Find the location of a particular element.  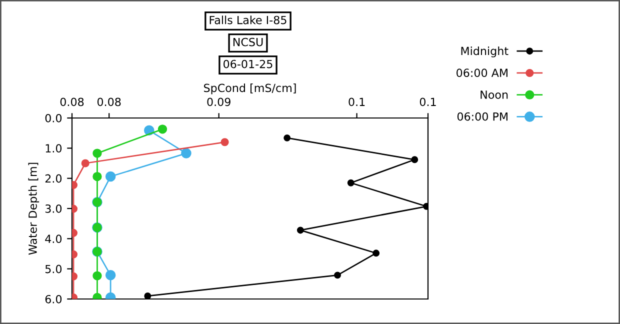

y-tick-label: 1.0 is located at coordinates (54, 148).